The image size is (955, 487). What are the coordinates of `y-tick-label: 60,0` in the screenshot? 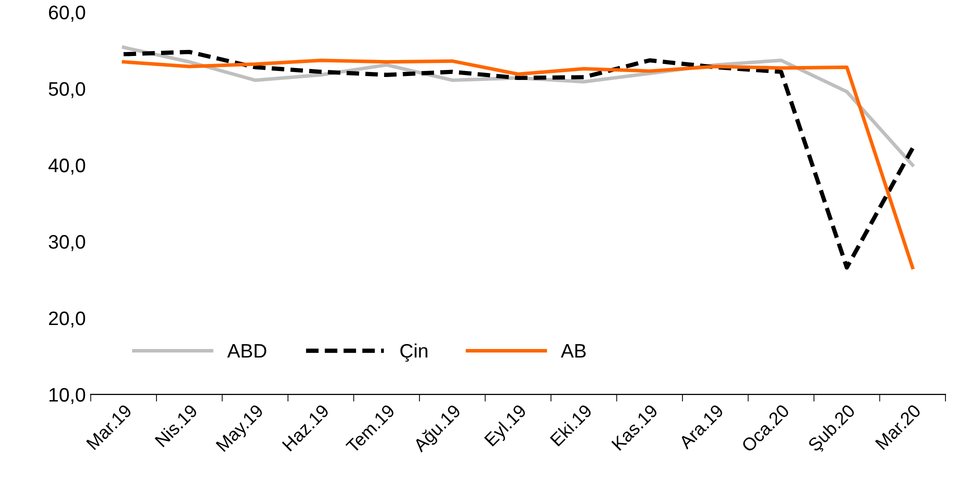 It's located at (67, 14).